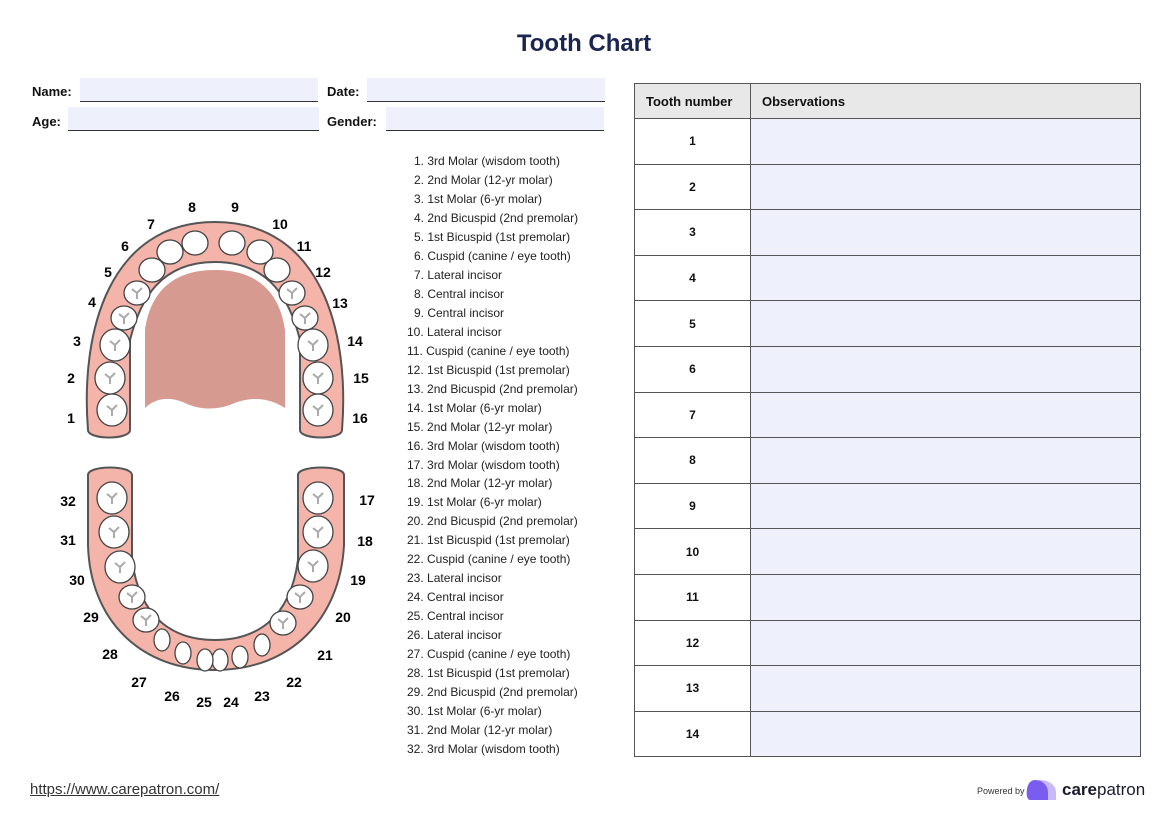 The width and height of the screenshot is (1168, 822). I want to click on tooth-number-label: 32, so click(68, 501).